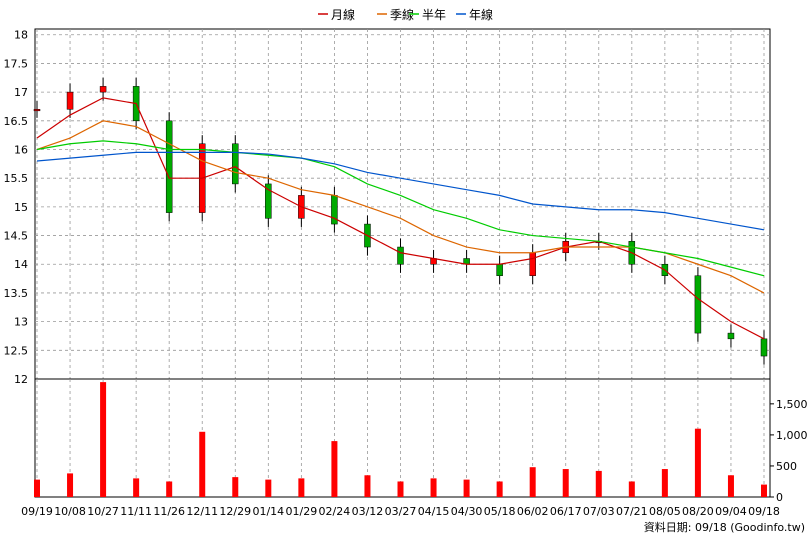 The image size is (808, 540). I want to click on volume-y-tick-label: 1,500, so click(792, 404).